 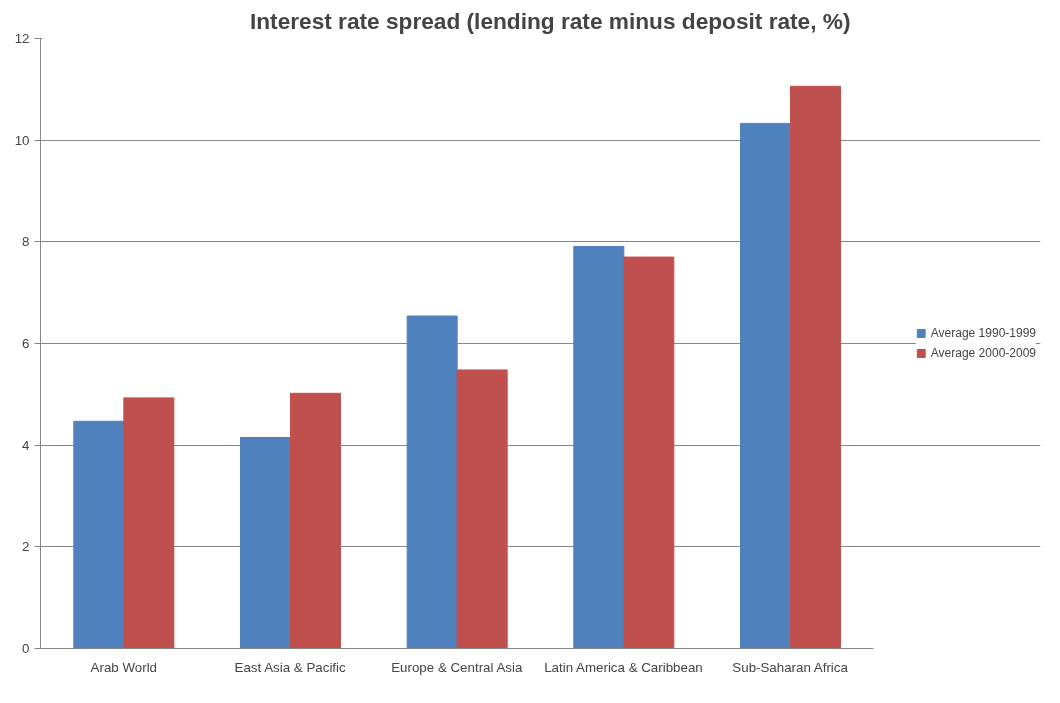 I want to click on chart-title: Interest rate spread (lending rate minus deposit rate, %), so click(x=550, y=20).